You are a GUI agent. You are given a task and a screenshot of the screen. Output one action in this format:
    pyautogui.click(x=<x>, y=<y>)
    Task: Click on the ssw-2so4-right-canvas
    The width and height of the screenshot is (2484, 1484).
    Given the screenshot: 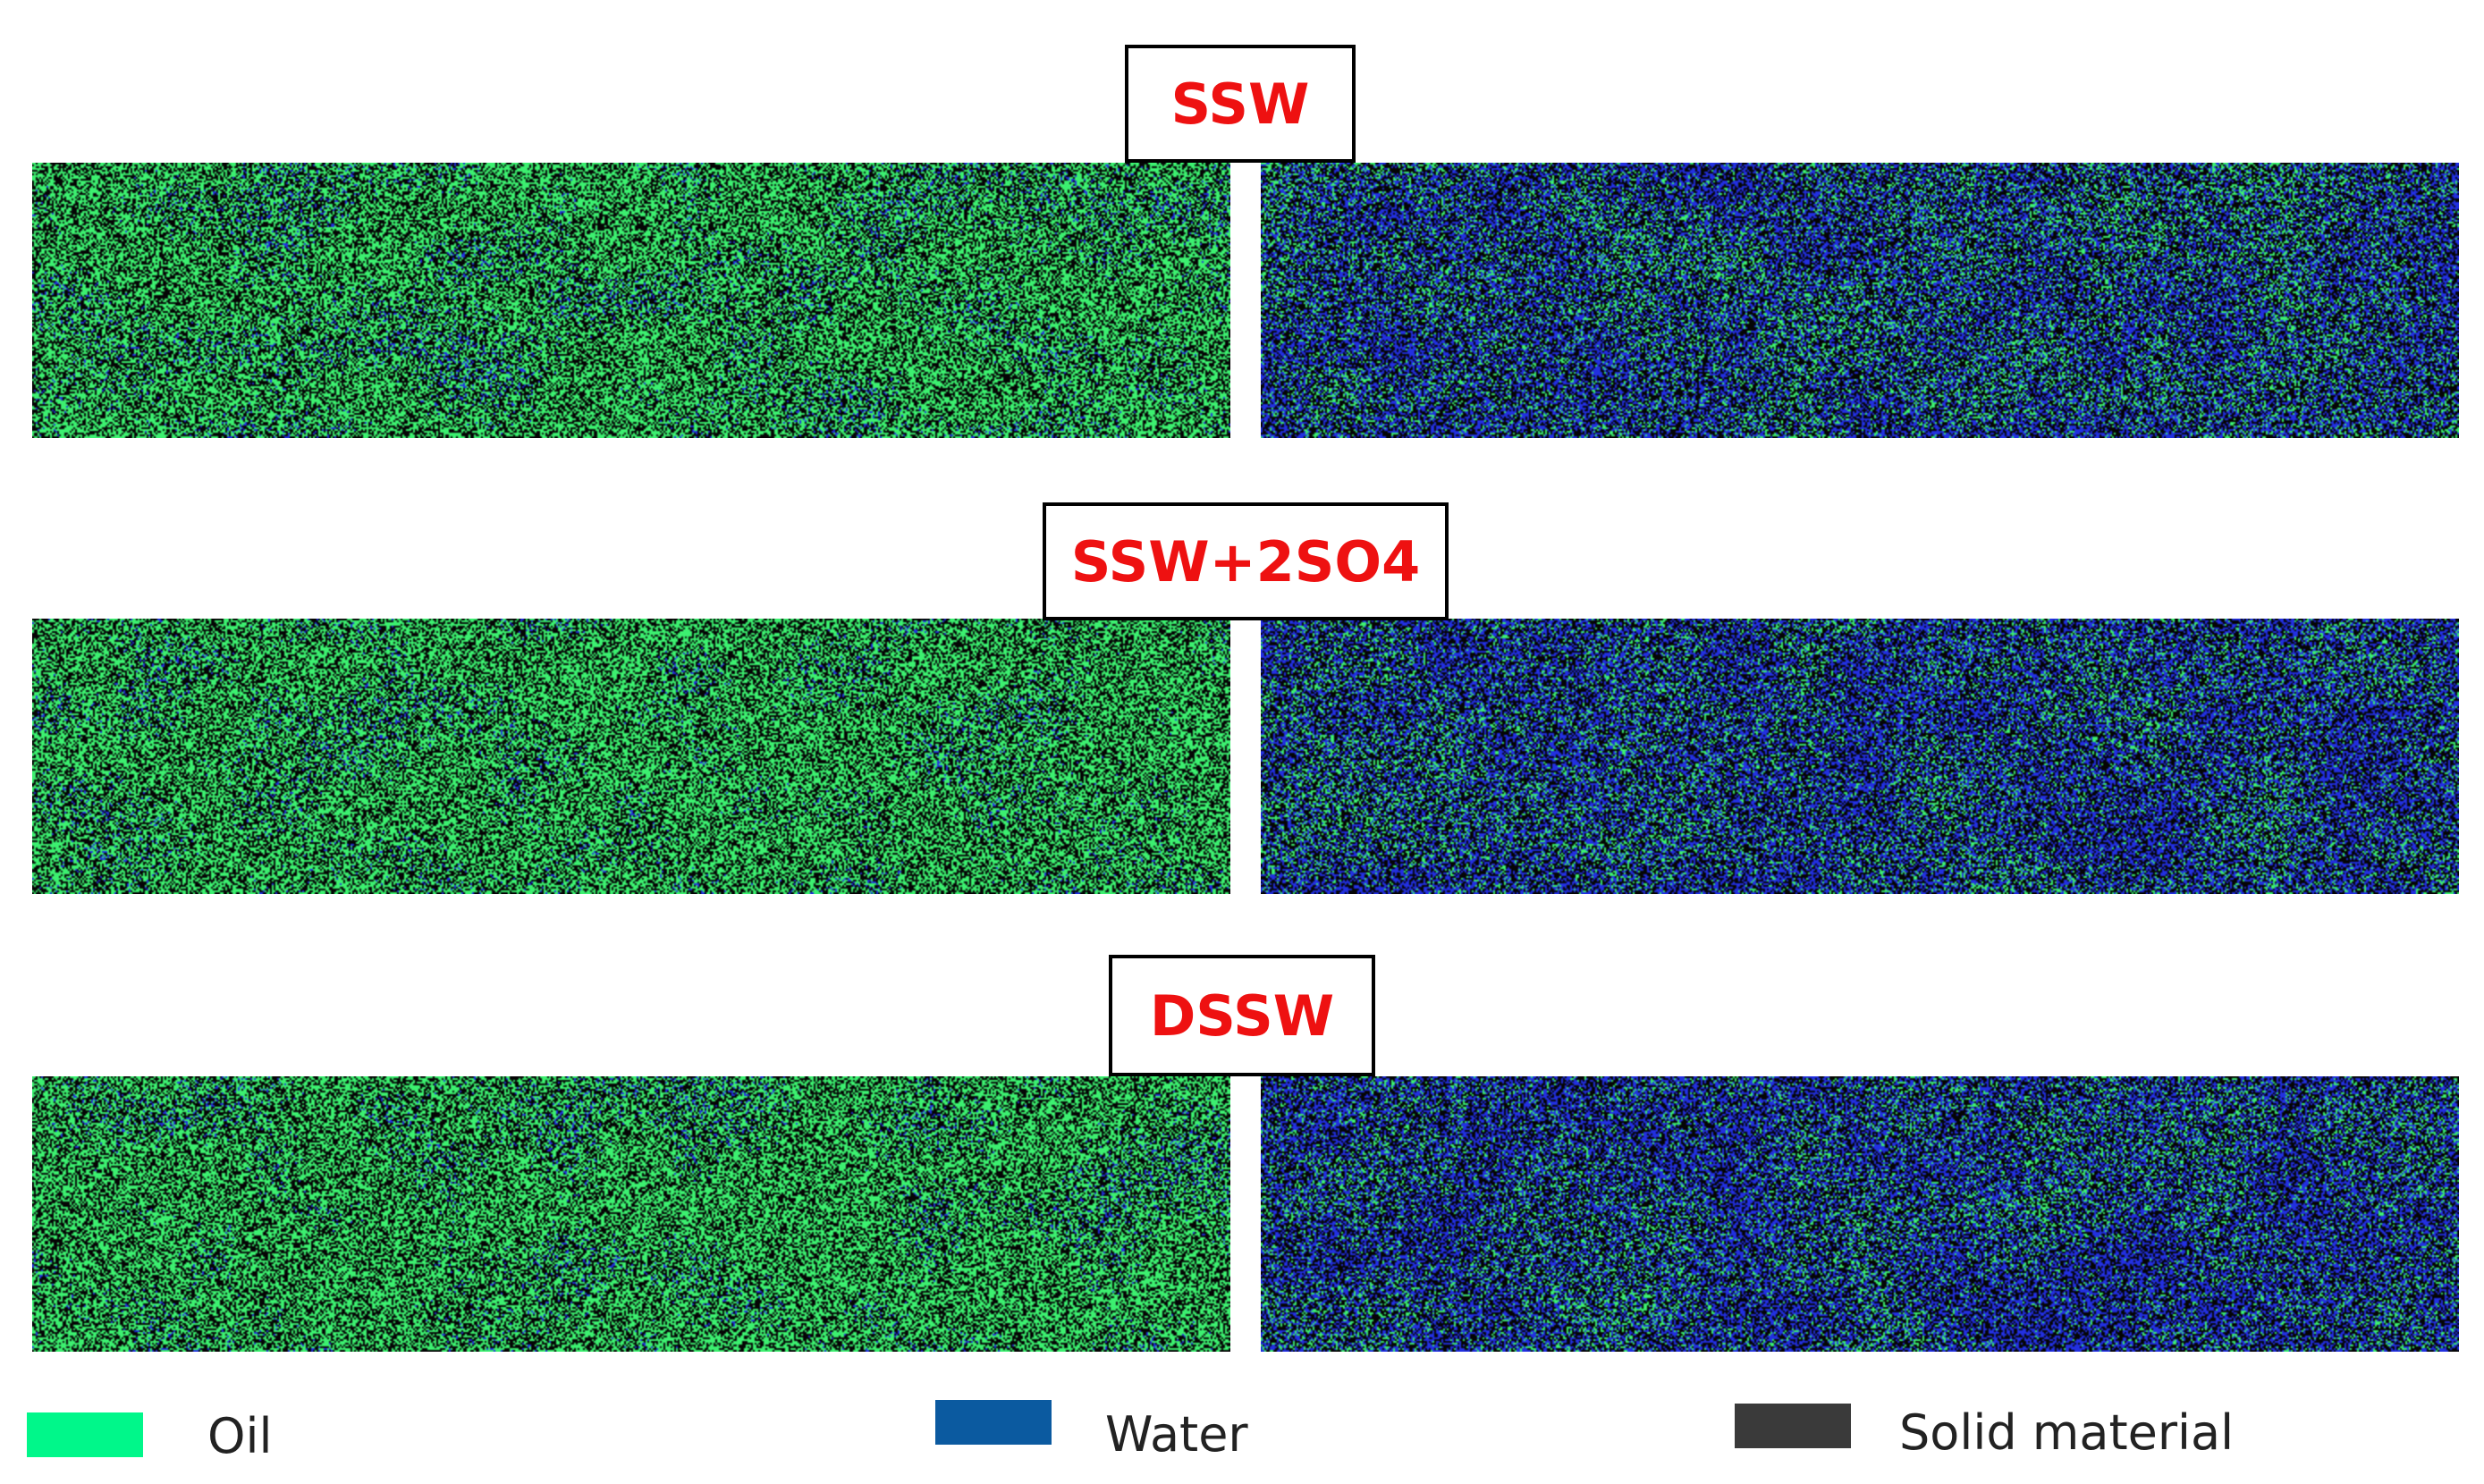 What is the action you would take?
    pyautogui.click(x=1860, y=756)
    